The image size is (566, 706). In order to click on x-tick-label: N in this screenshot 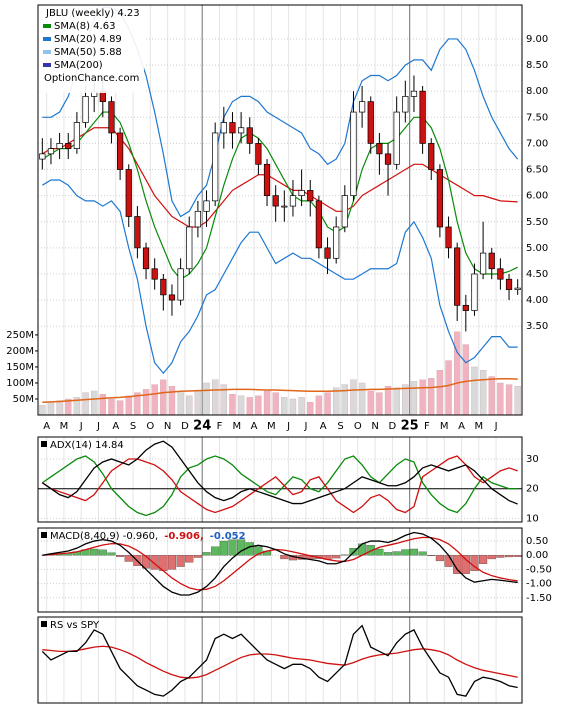, I will do `click(167, 426)`.